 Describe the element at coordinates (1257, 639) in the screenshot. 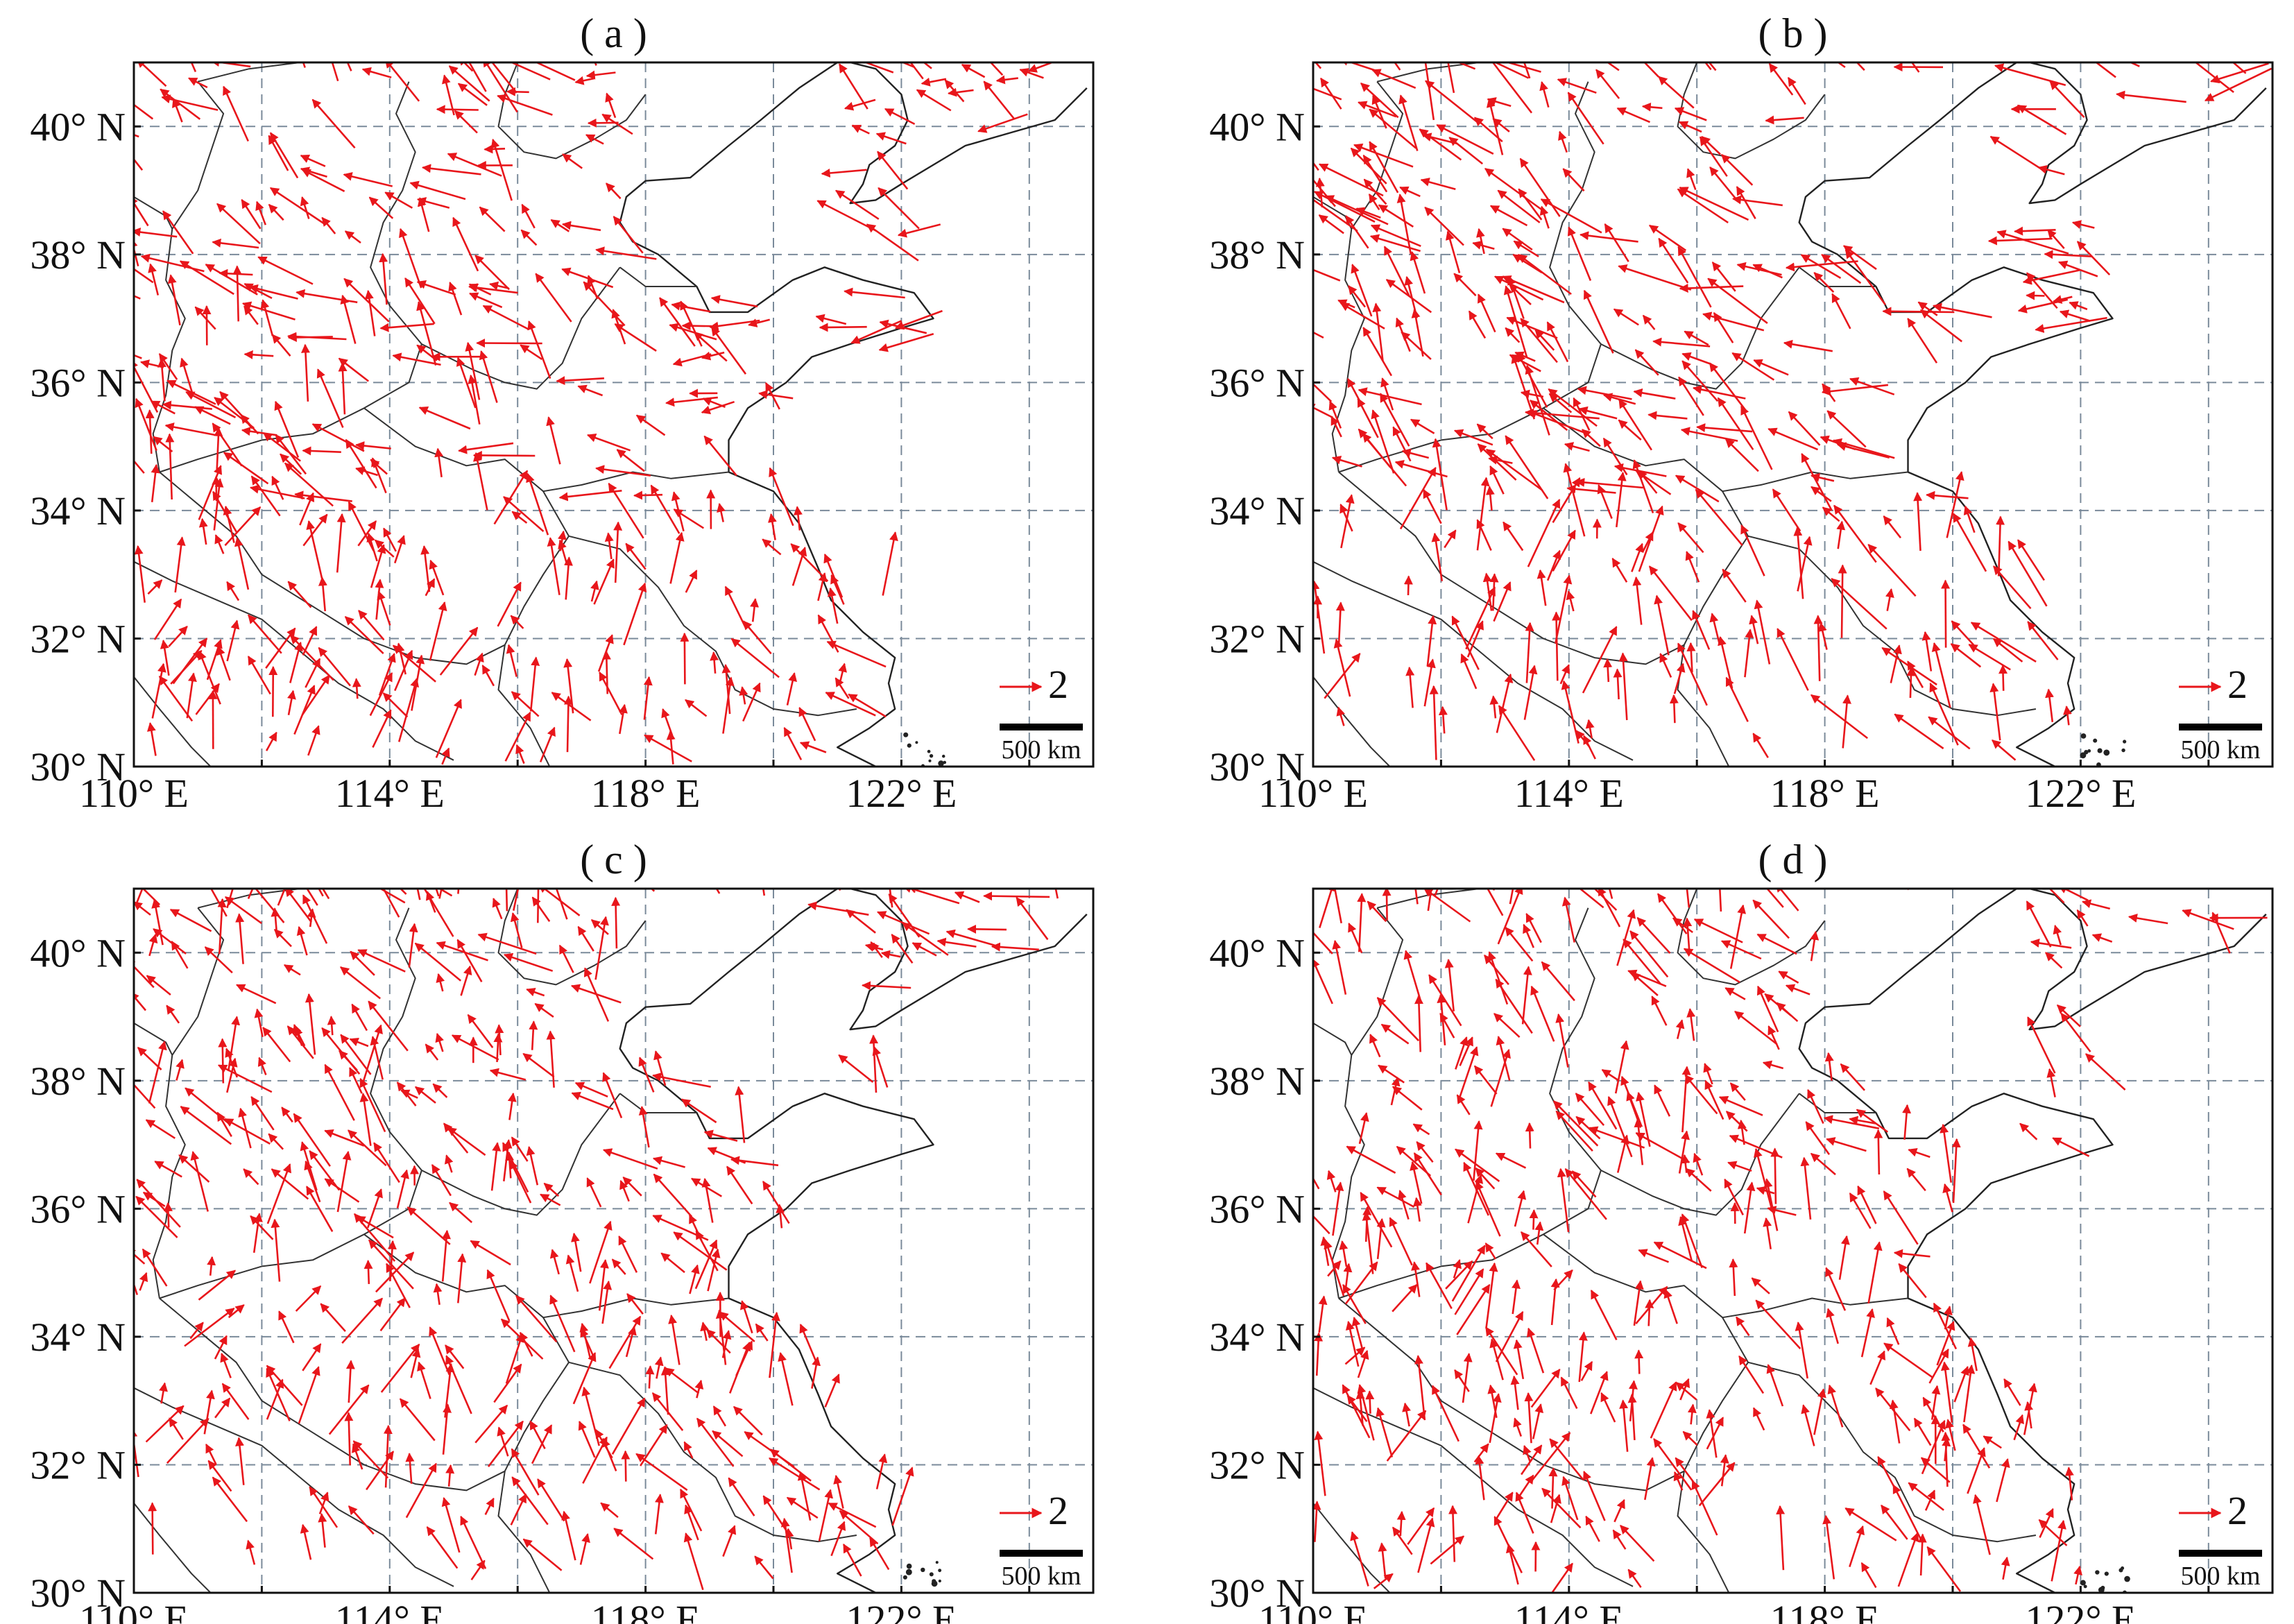

I see `latitude-tick-label: 32° N` at that location.